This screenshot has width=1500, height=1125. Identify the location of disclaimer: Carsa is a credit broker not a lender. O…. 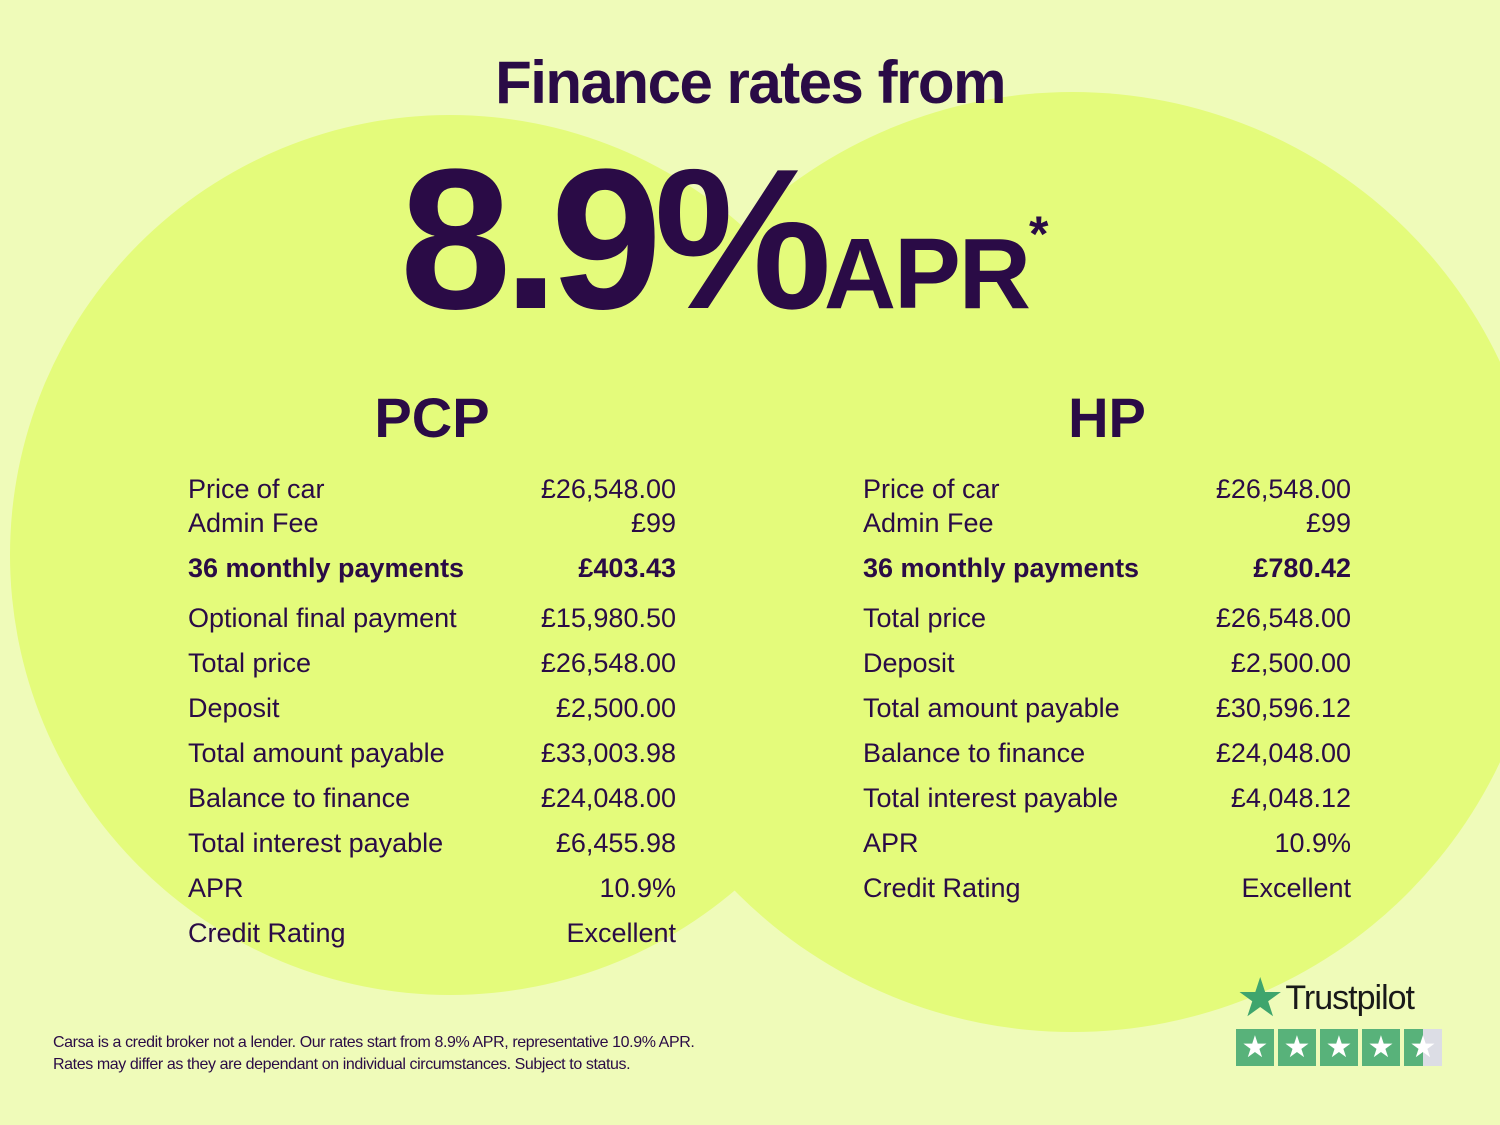
(374, 1054).